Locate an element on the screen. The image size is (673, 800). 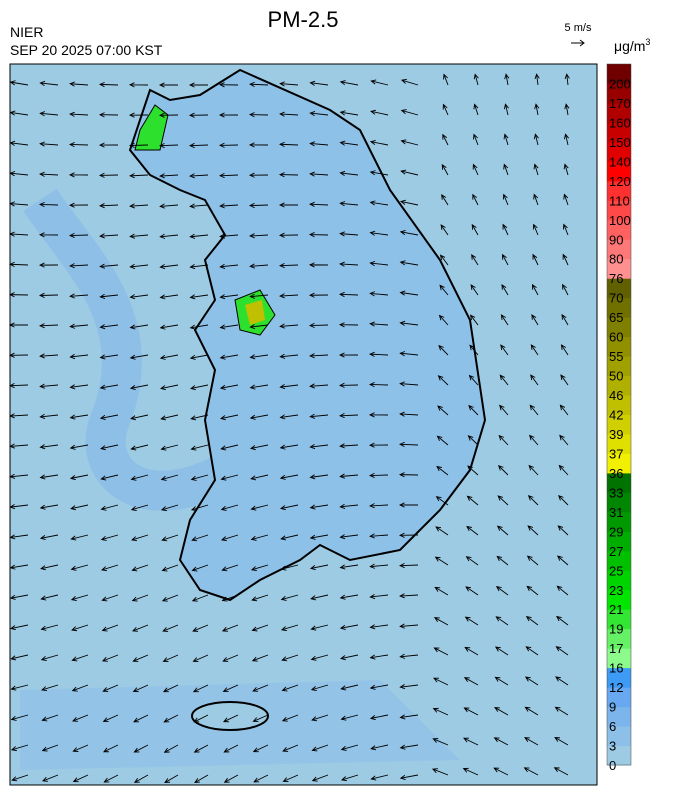
colorbar-label: 80 is located at coordinates (616, 259).